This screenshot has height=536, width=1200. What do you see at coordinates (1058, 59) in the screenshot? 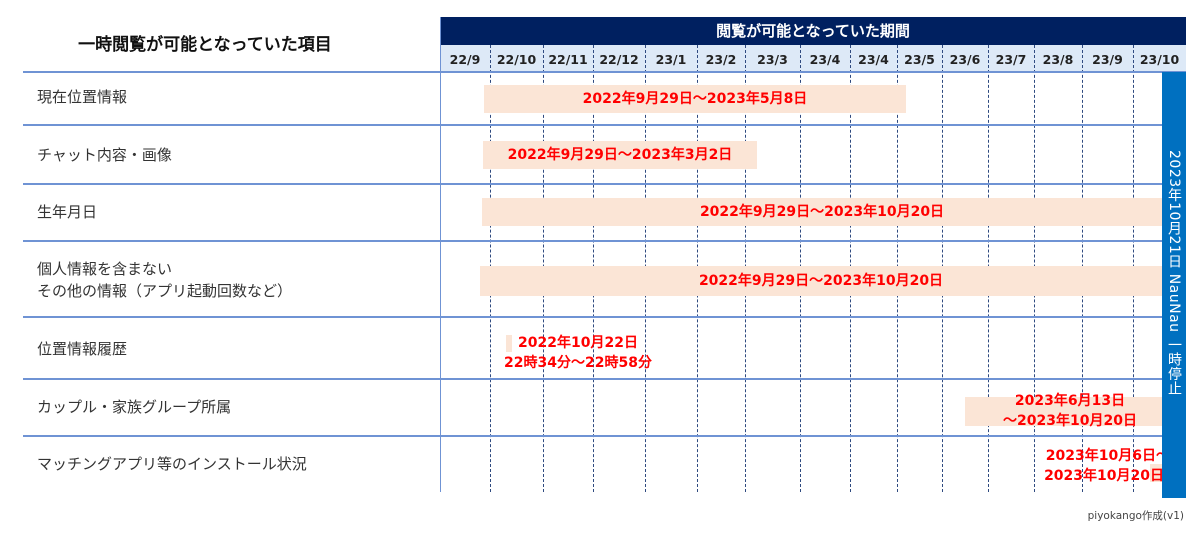
I see `month-label: 23/8` at bounding box center [1058, 59].